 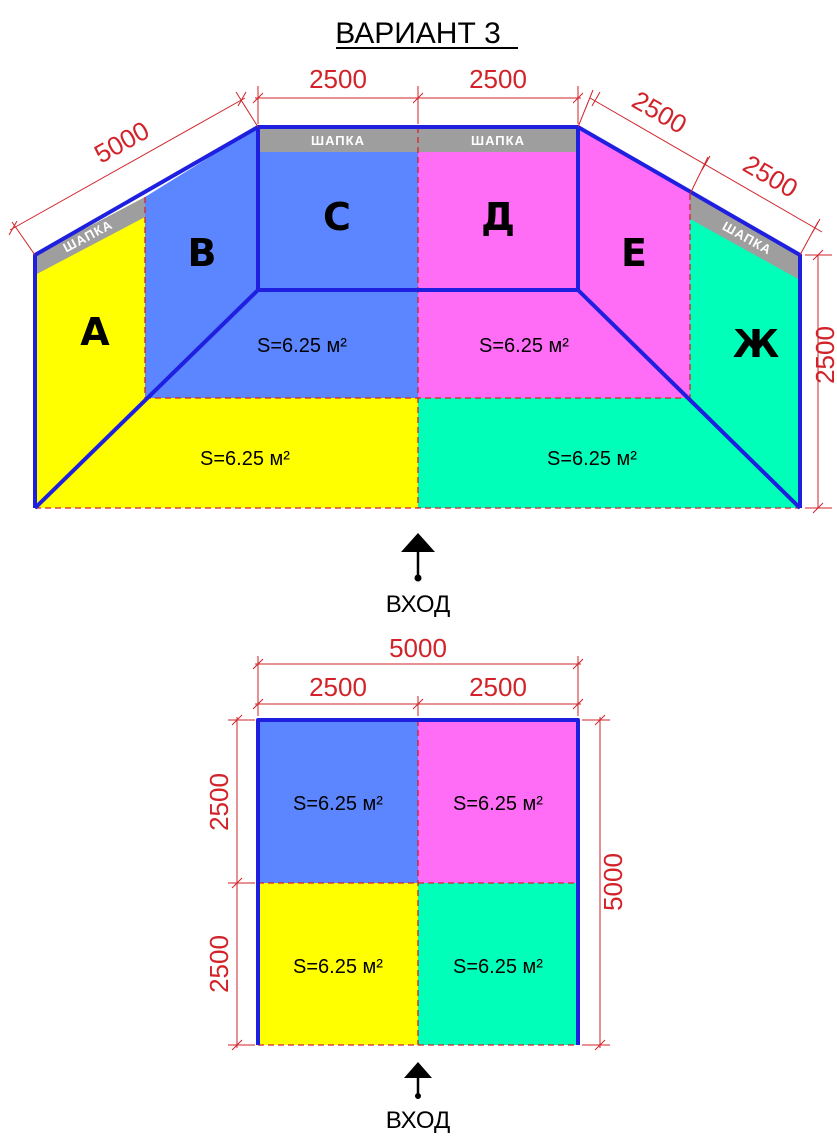 What do you see at coordinates (823, 355) in the screenshot?
I see `dim-label-right-height: 2500` at bounding box center [823, 355].